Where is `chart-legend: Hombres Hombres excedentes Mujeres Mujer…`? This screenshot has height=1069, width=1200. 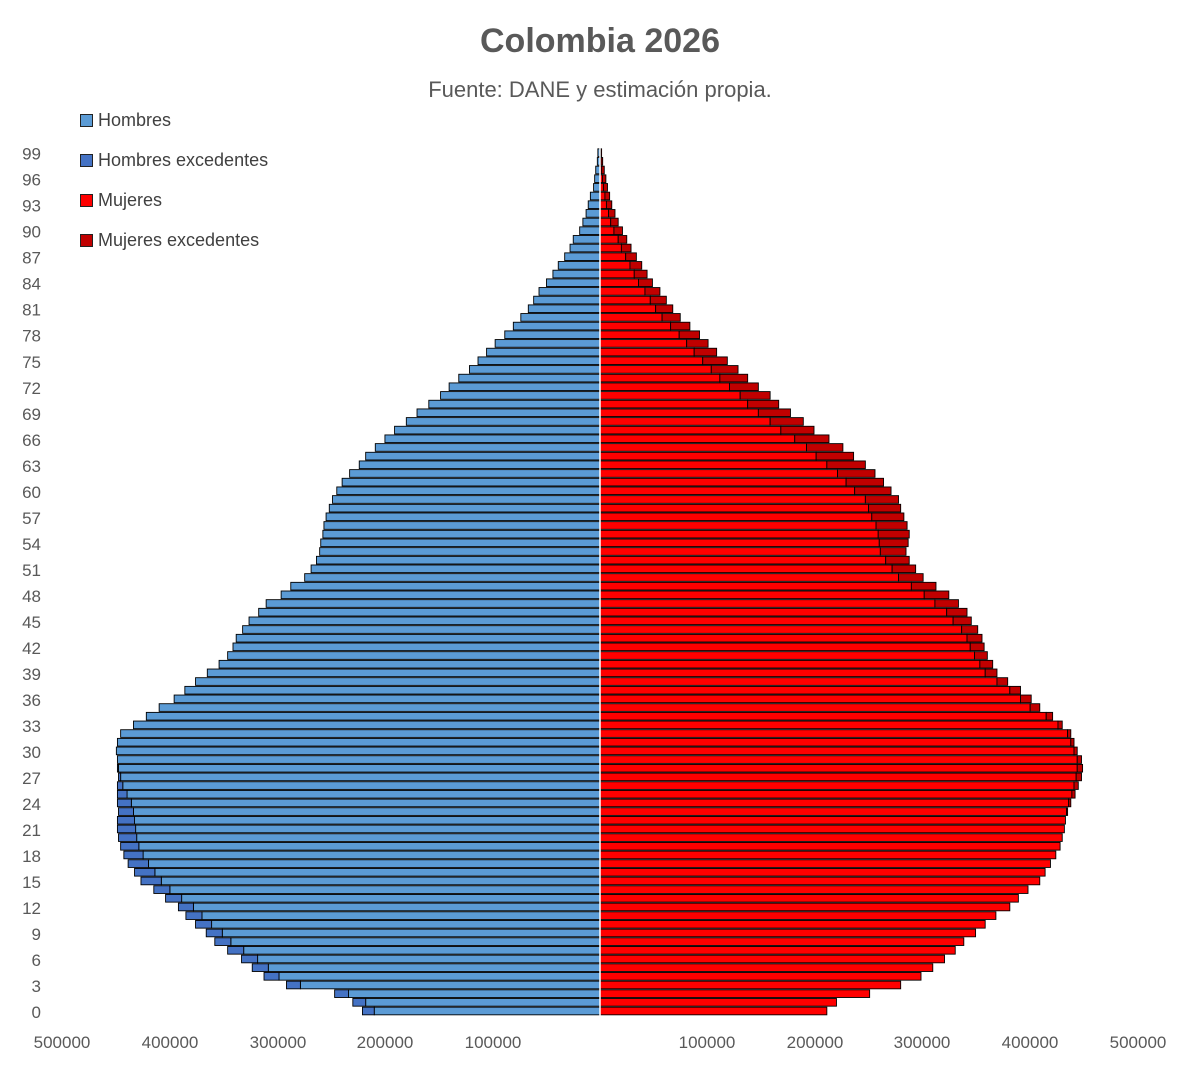
chart-legend: Hombres Hombres excedentes Mujeres Mujer… is located at coordinates (174, 180).